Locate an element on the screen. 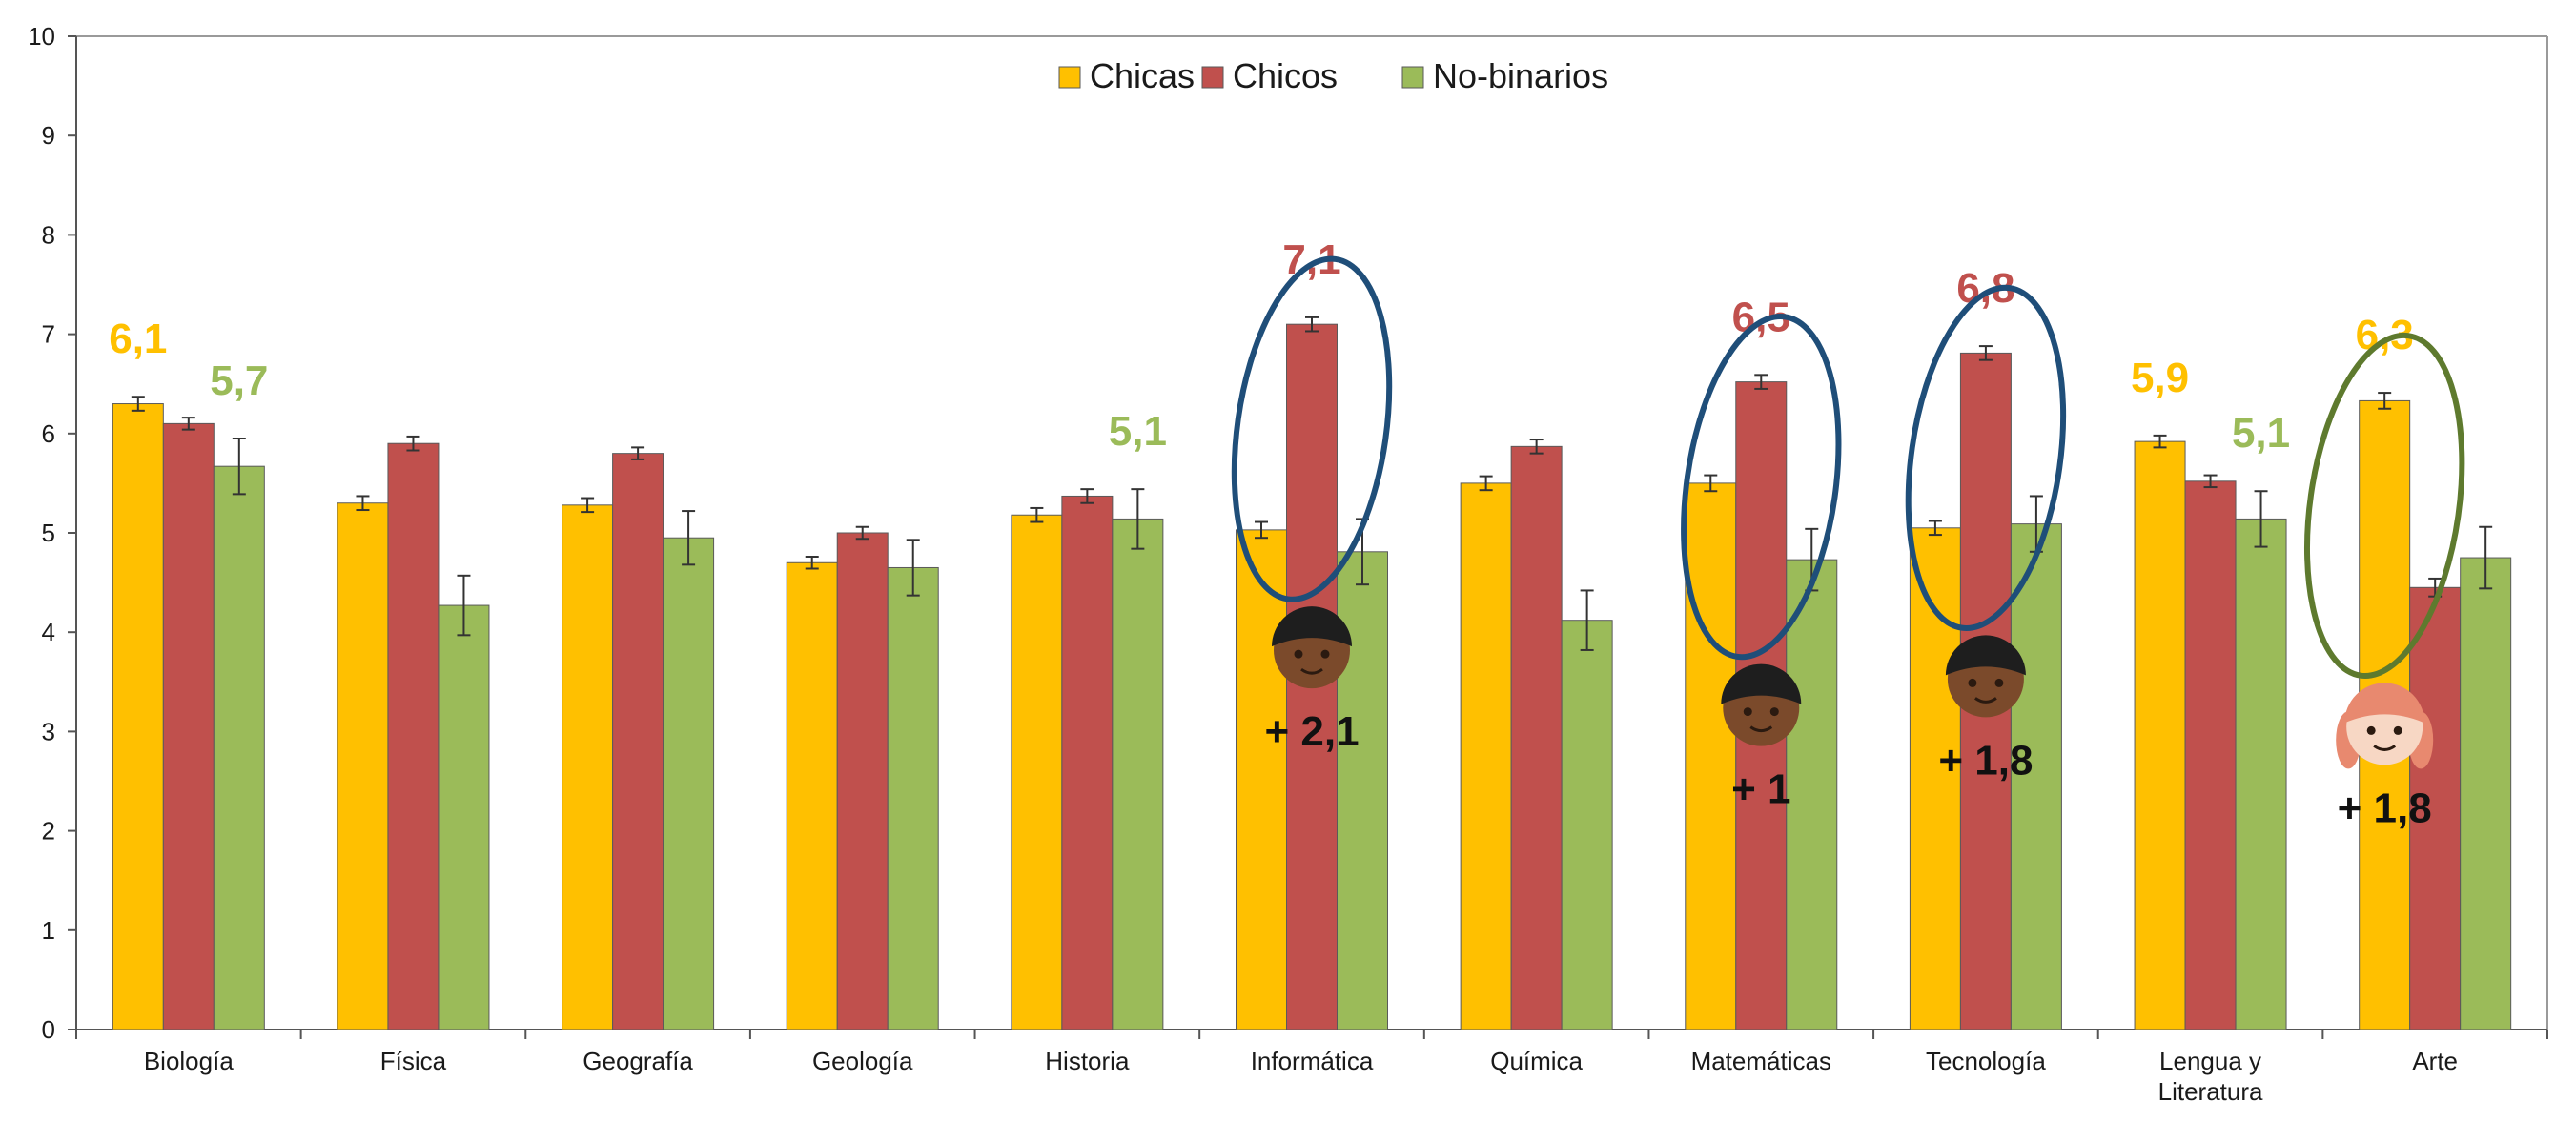  y-tick-label: 1 is located at coordinates (48, 930).